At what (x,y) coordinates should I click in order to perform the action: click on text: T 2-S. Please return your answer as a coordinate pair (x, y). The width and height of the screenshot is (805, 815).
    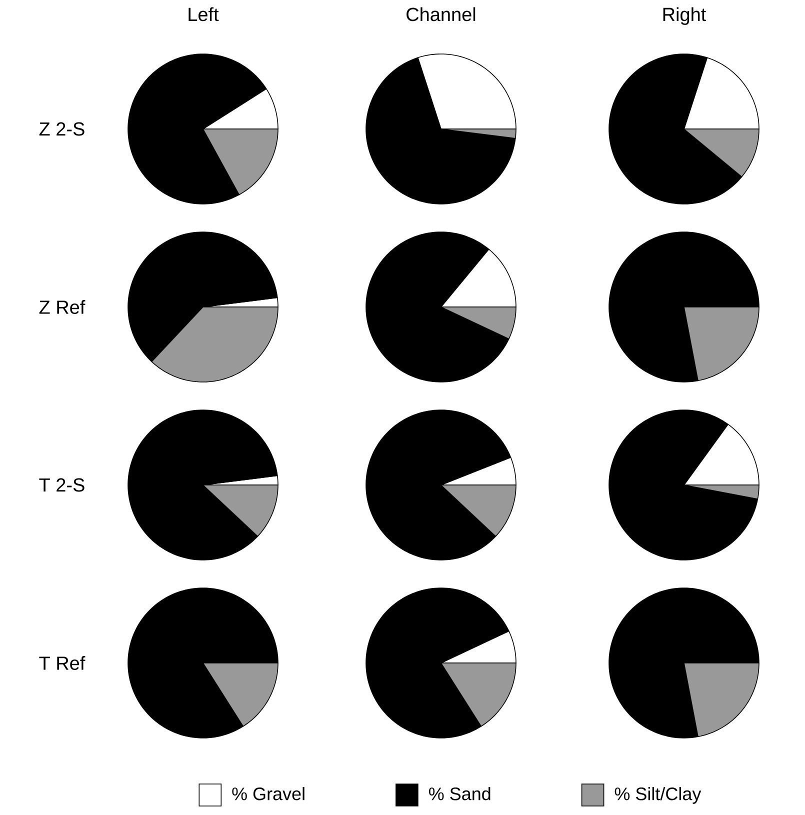
    Looking at the image, I should click on (61, 485).